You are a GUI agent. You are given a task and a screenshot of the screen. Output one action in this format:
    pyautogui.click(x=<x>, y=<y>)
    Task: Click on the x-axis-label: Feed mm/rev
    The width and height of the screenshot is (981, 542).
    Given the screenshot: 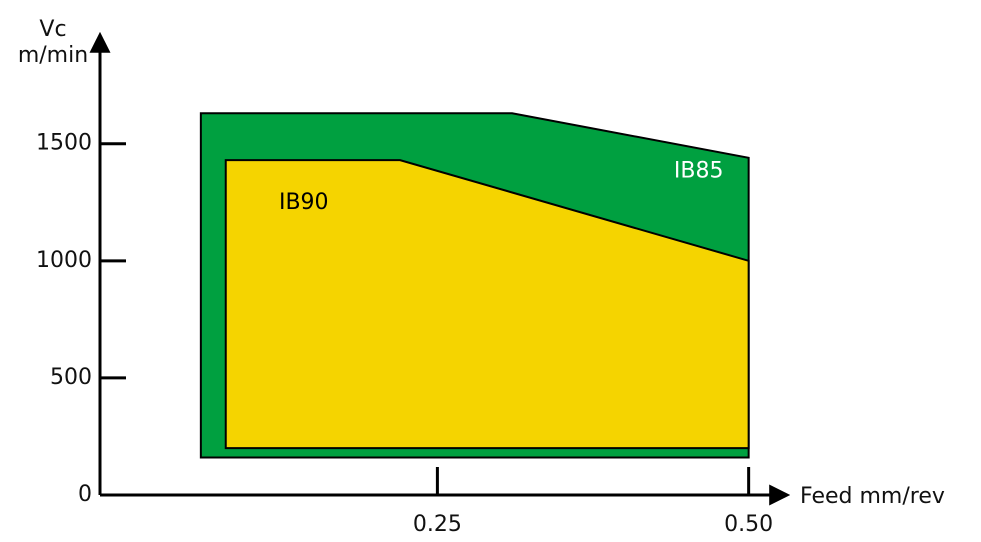 What is the action you would take?
    pyautogui.click(x=872, y=496)
    